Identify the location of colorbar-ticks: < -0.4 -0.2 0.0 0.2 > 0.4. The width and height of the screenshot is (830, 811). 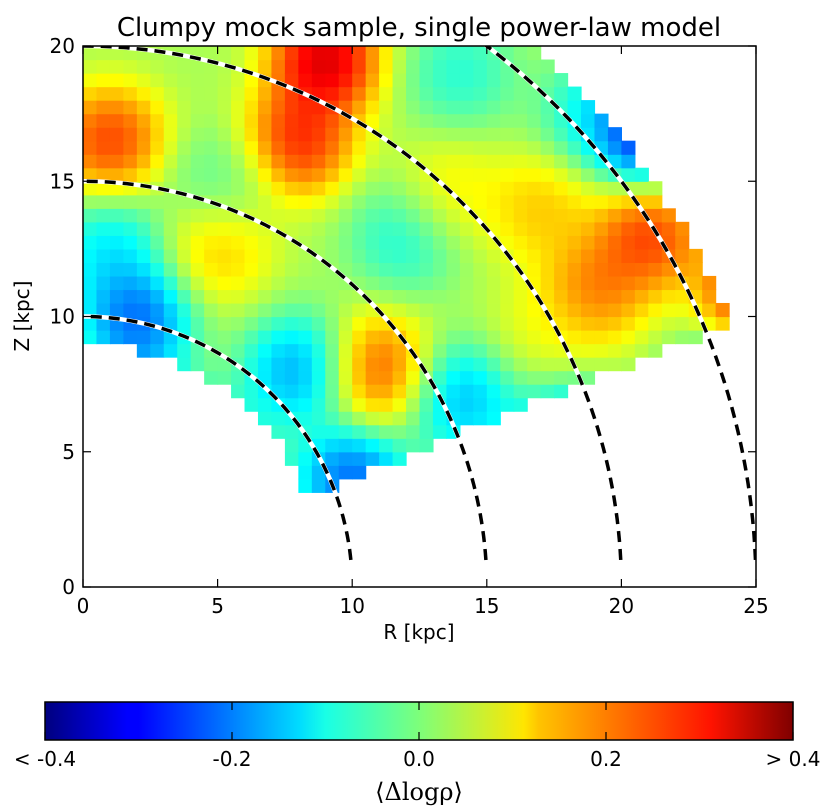
(417, 736).